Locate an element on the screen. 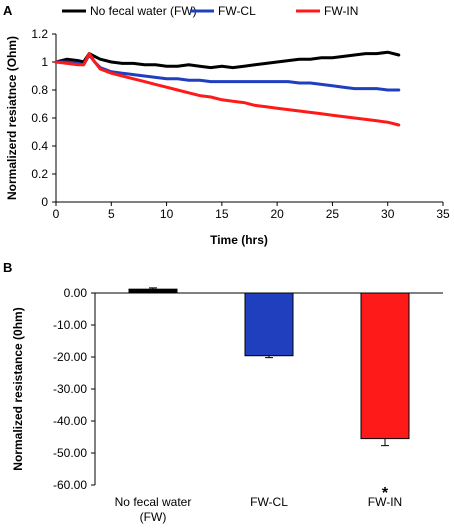 The width and height of the screenshot is (454, 530). category-label-fw-in: FW-IN is located at coordinates (385, 502).